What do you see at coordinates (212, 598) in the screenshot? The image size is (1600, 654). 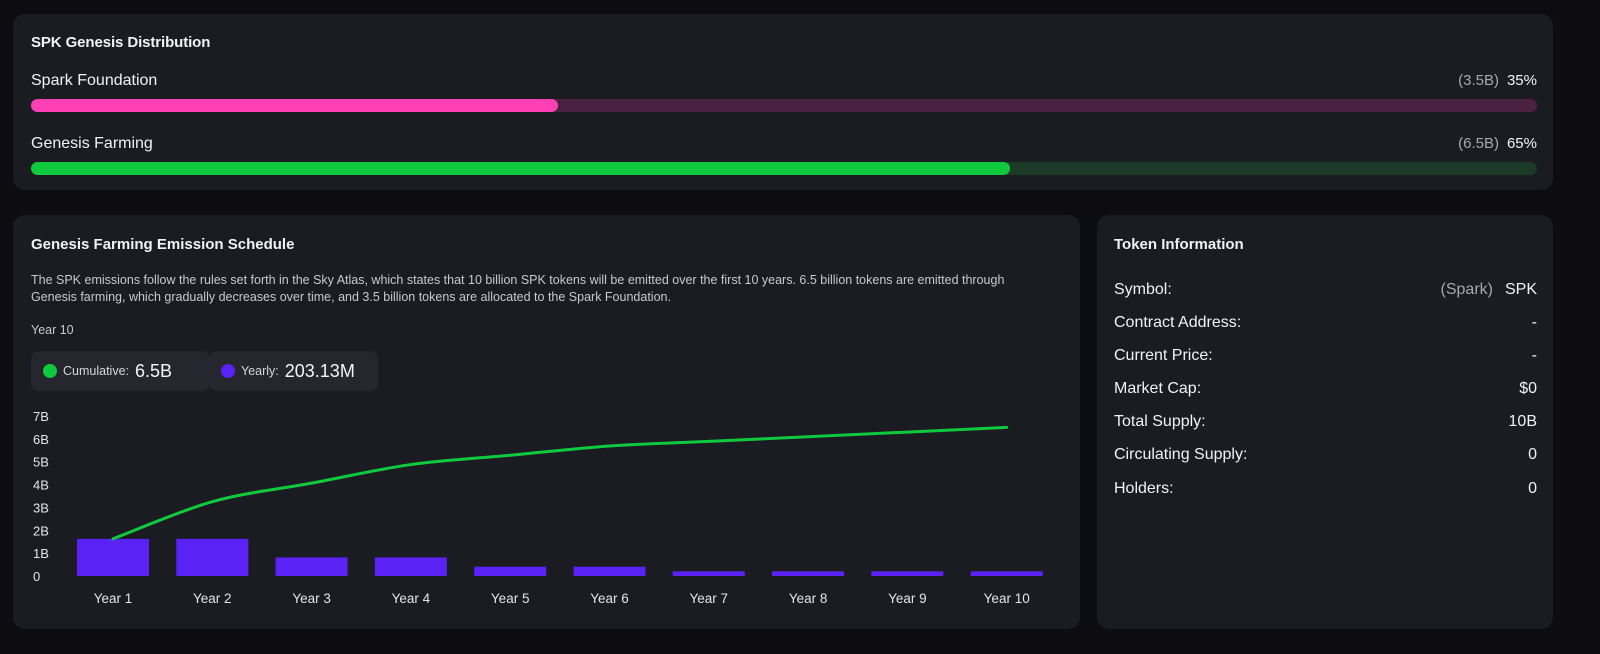 I see `x-tick-label: Year 2` at bounding box center [212, 598].